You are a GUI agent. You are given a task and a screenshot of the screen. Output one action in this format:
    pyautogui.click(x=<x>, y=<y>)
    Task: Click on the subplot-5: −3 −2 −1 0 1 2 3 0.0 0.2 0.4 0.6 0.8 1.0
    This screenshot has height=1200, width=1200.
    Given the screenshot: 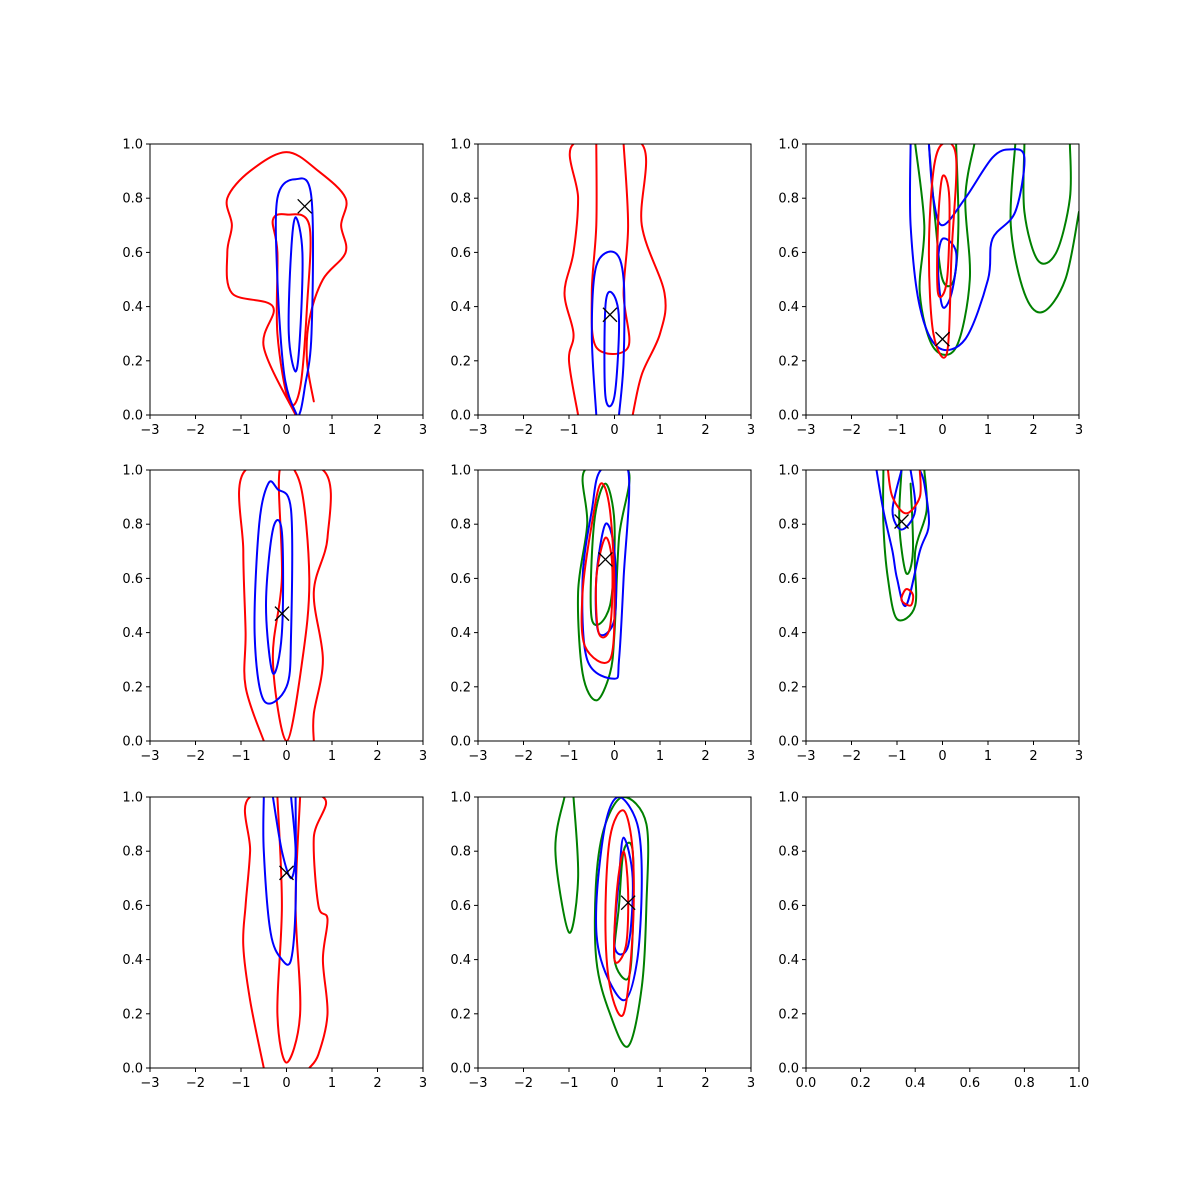 What is the action you would take?
    pyautogui.click(x=602, y=614)
    